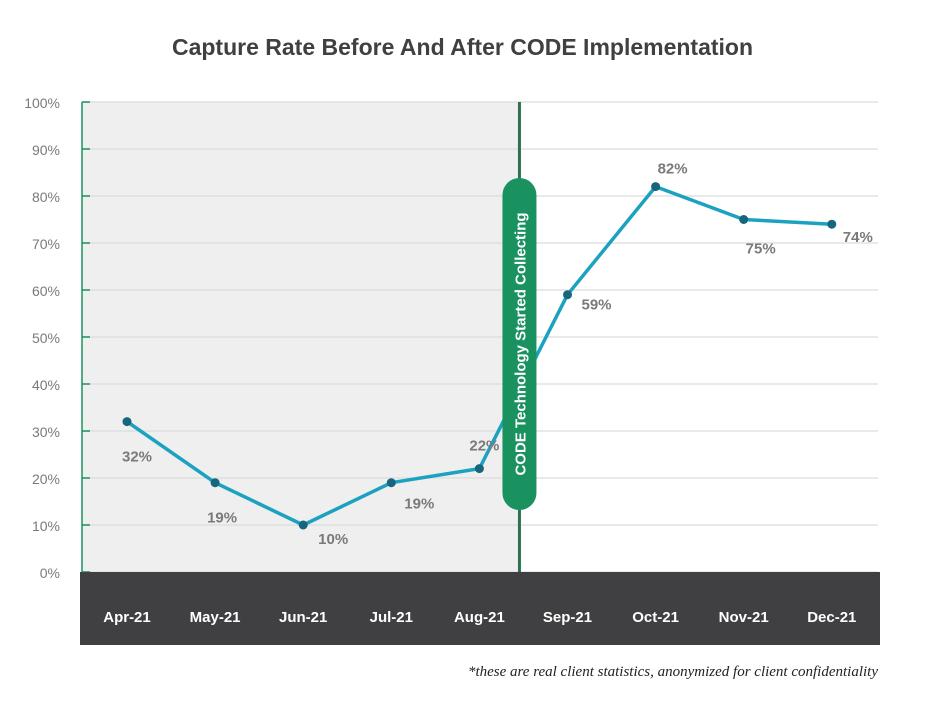  I want to click on x-tick-label: Jun-21, so click(303, 617).